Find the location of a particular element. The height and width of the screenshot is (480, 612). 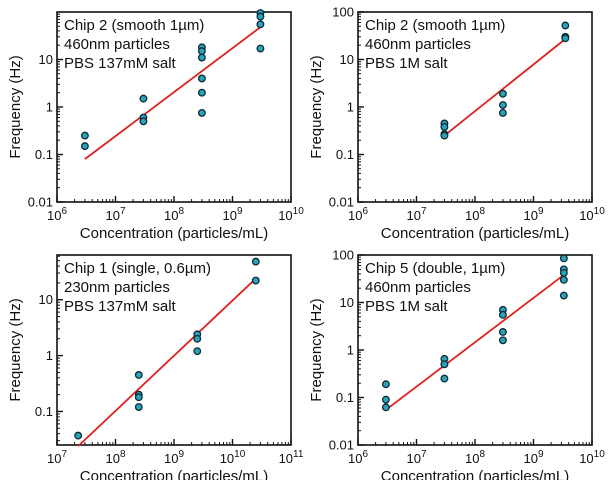

x-tick-exp: 11 is located at coordinates (298, 454).